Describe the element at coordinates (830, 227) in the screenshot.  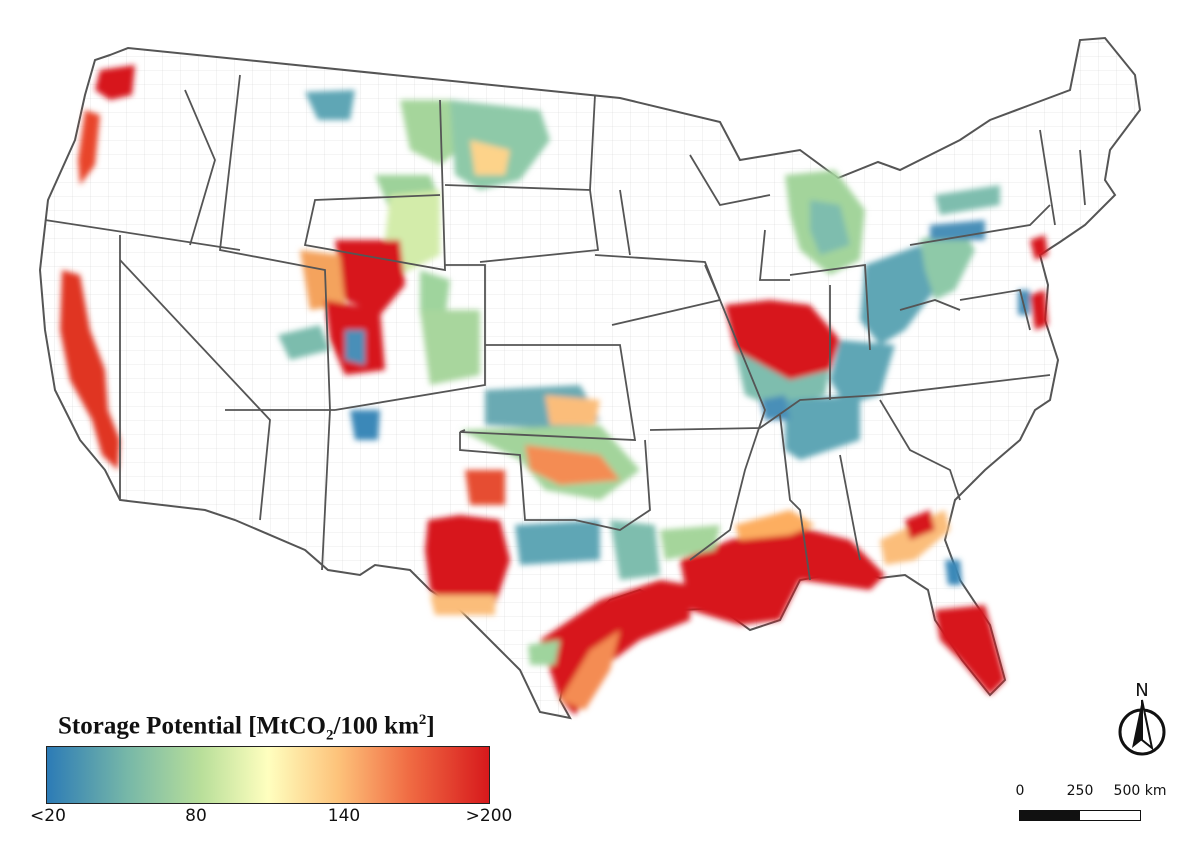
I see `zone-michigan-core` at that location.